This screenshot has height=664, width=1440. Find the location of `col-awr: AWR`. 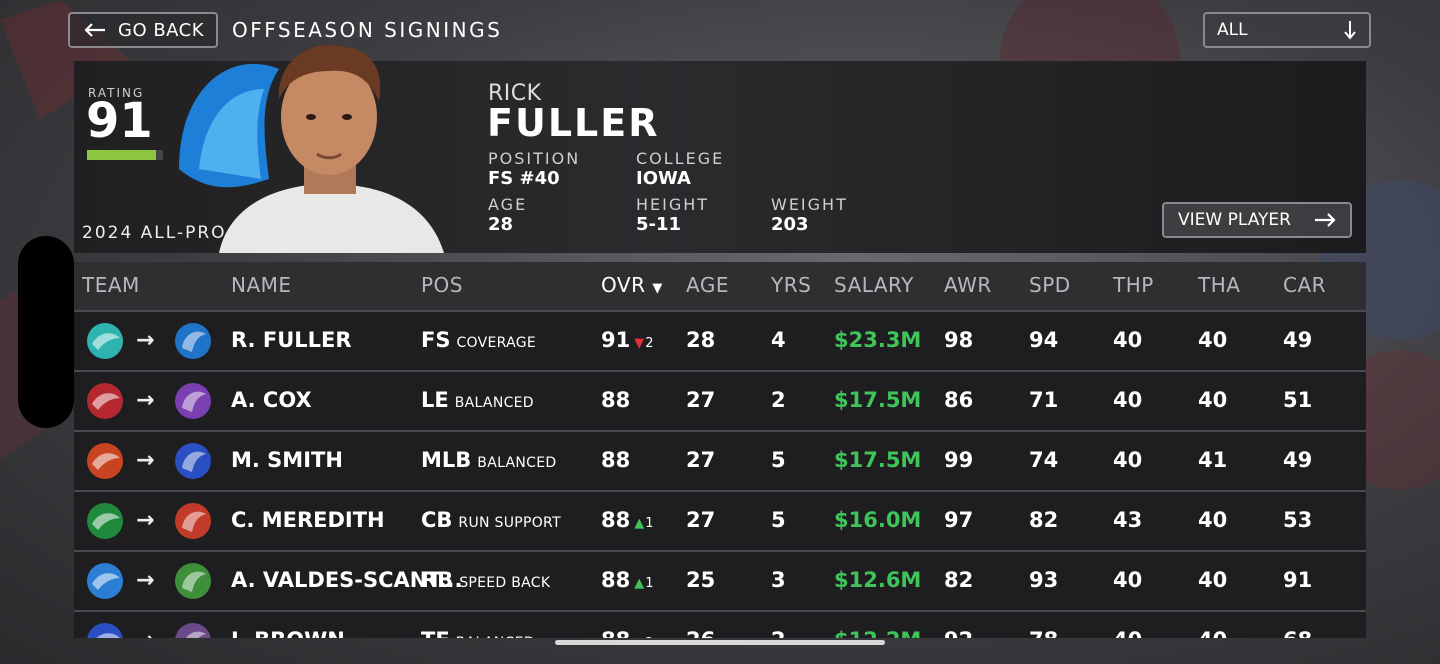

col-awr: AWR is located at coordinates (968, 285).